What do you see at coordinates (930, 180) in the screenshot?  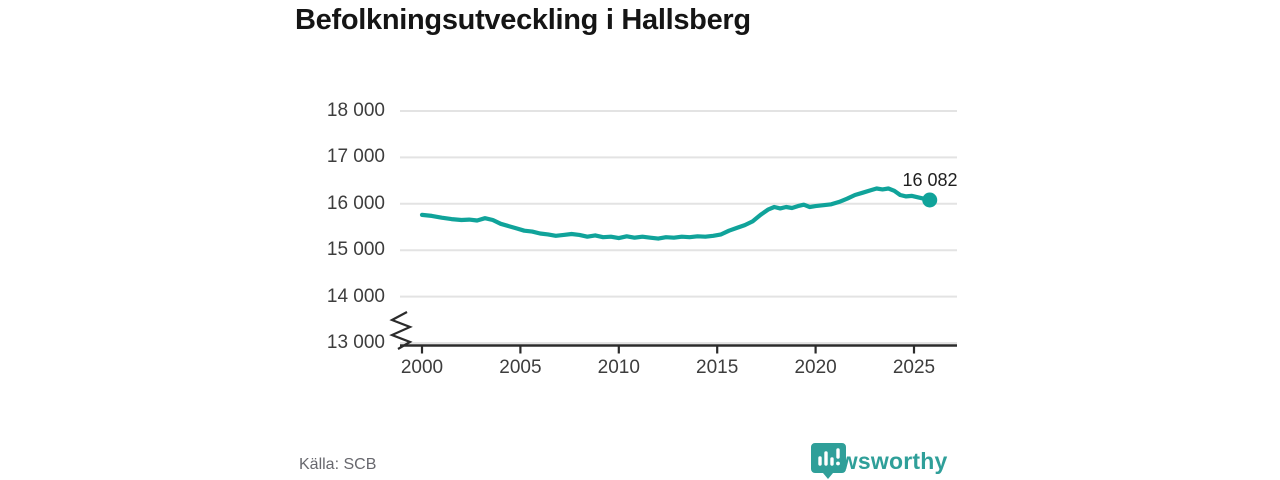 I see `latest-value-label: 16 082` at bounding box center [930, 180].